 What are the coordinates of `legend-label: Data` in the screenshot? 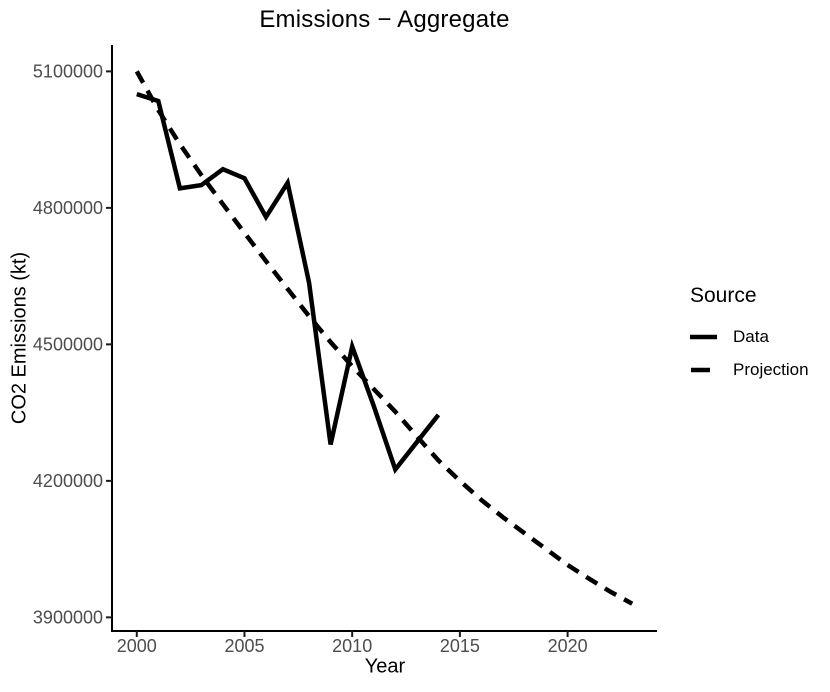 It's located at (751, 336).